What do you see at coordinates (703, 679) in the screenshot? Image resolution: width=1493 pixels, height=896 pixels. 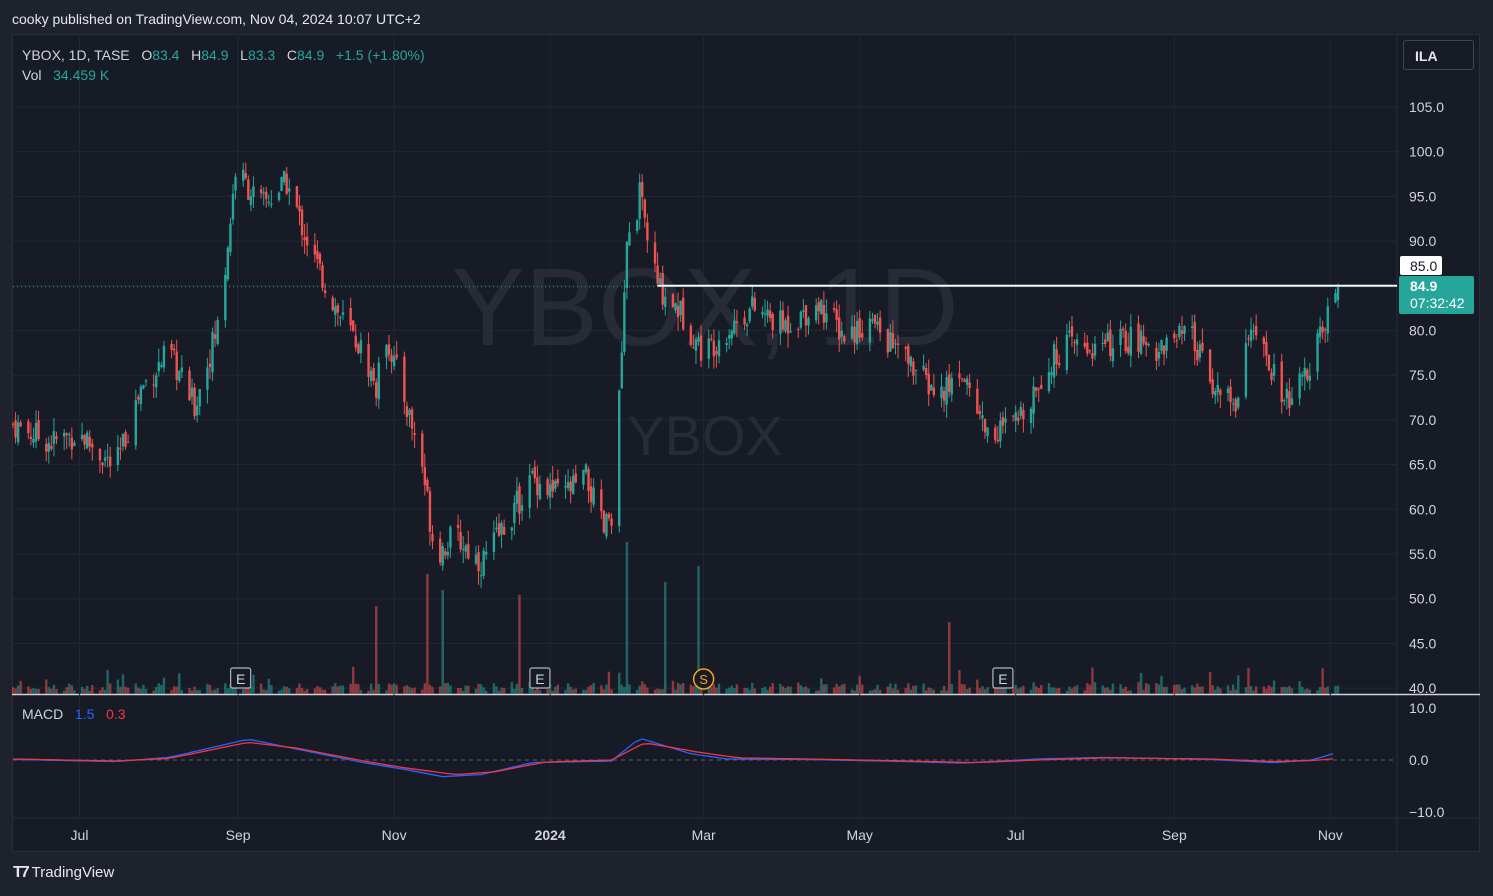 I see `event-marker-s: S` at bounding box center [703, 679].